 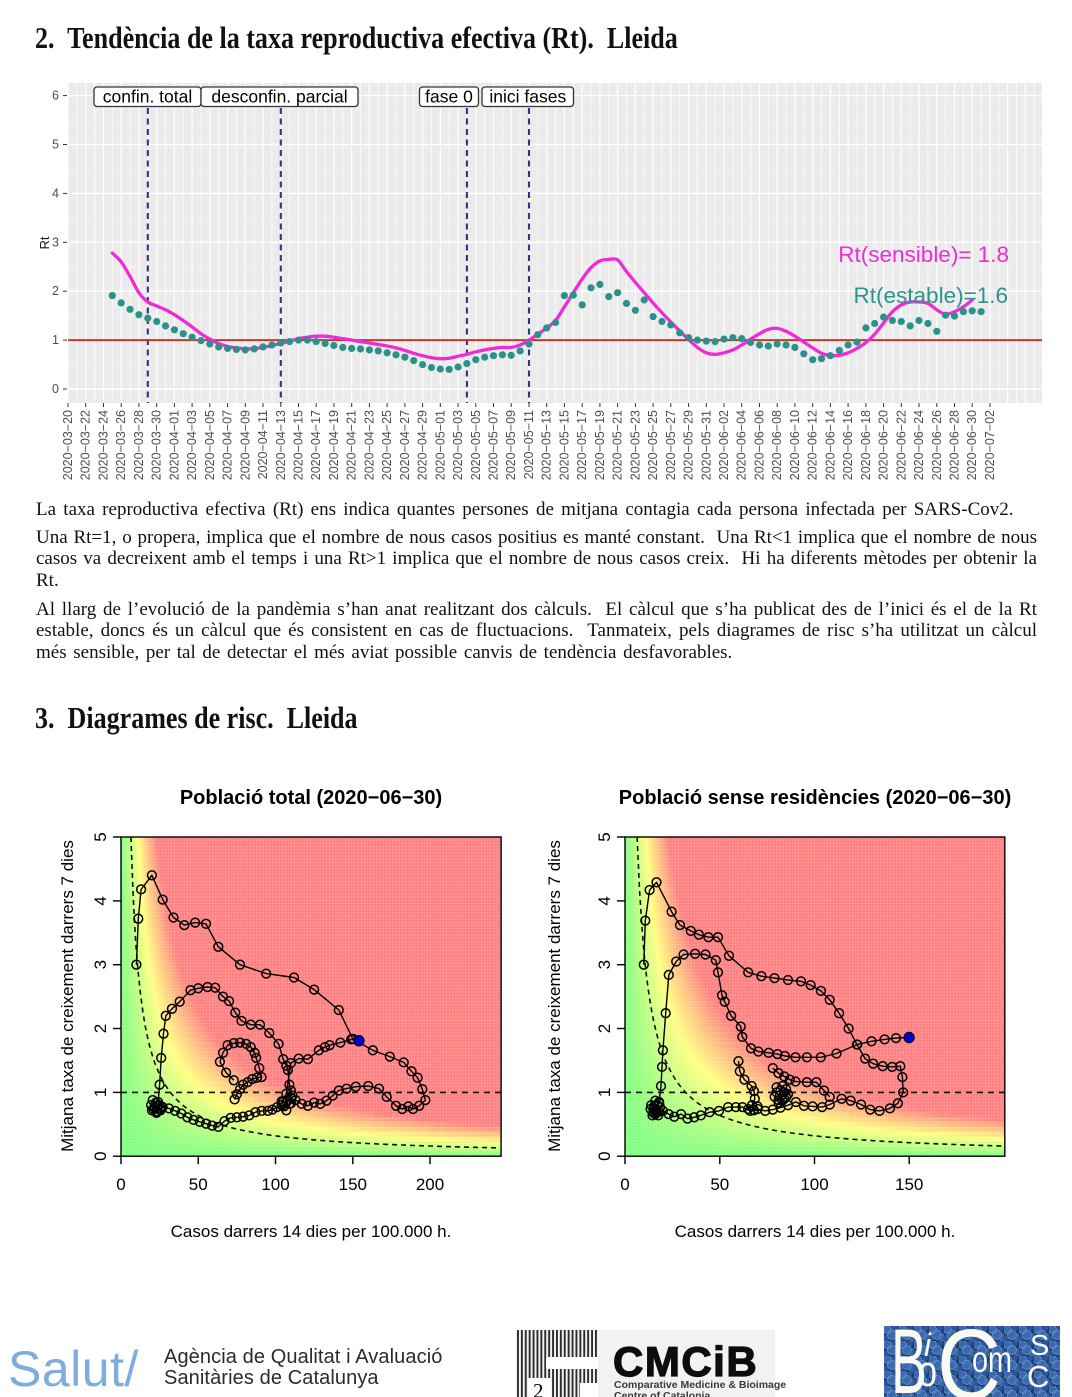 I want to click on svg-text: 2020−05−25, so click(x=653, y=445).